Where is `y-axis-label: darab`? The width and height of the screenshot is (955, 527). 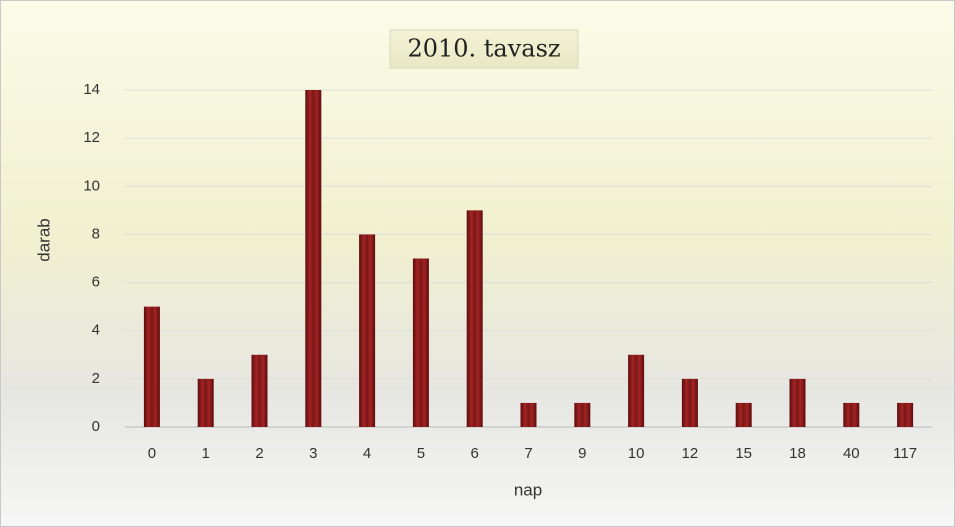 y-axis-label: darab is located at coordinates (43, 239).